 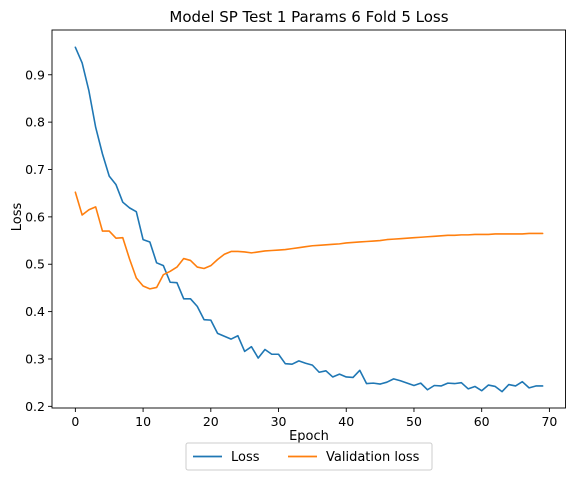 I want to click on y-axis: 0.2 0.3 0.4 0.5 0.6 0.7 0.8 0.9, so click(x=38, y=240).